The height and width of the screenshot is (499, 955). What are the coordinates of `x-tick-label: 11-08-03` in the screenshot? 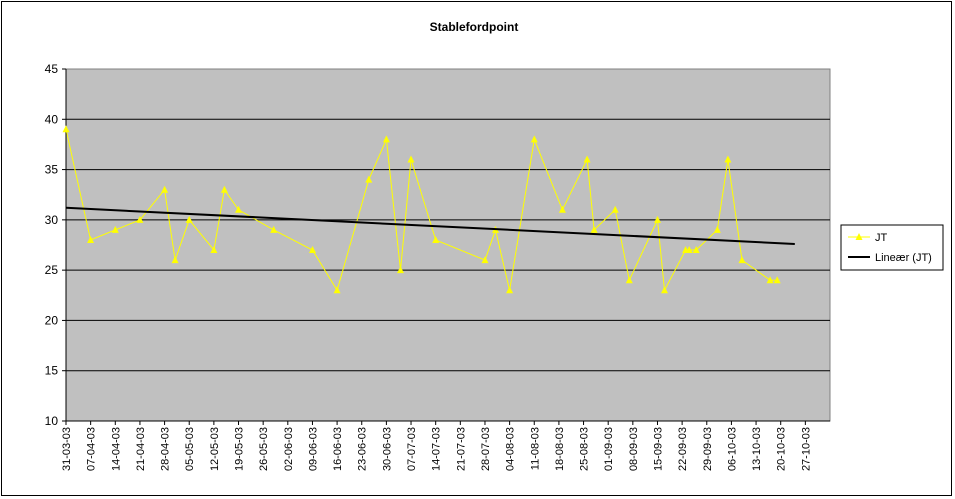 It's located at (535, 448).